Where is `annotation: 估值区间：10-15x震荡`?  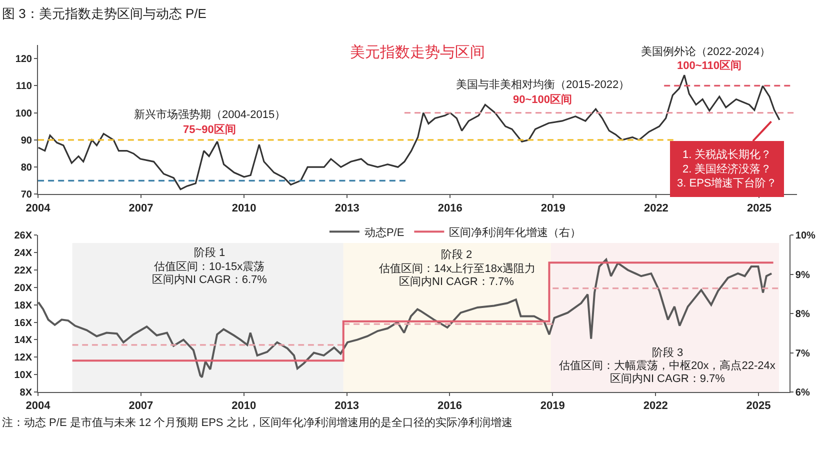 annotation: 估值区间：10-15x震荡 is located at coordinates (209, 266).